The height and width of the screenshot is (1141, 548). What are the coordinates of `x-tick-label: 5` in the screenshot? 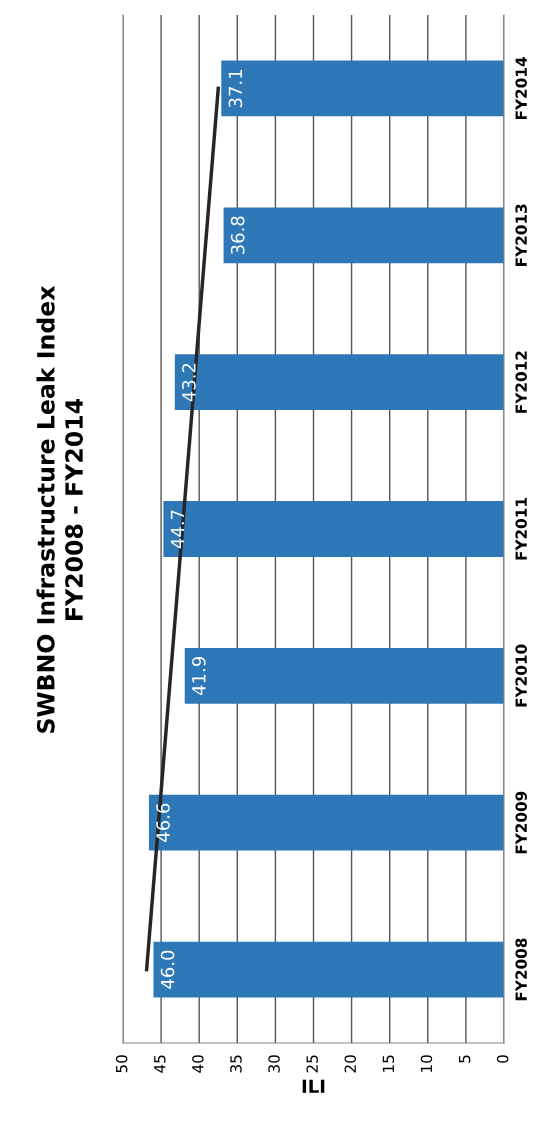 It's located at (464, 1059).